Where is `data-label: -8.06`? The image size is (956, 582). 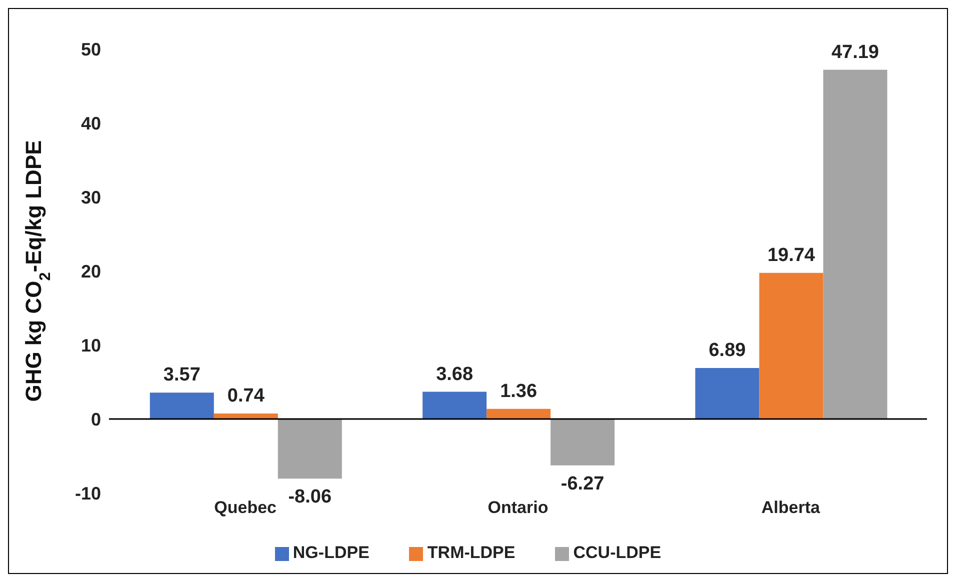 data-label: -8.06 is located at coordinates (310, 497).